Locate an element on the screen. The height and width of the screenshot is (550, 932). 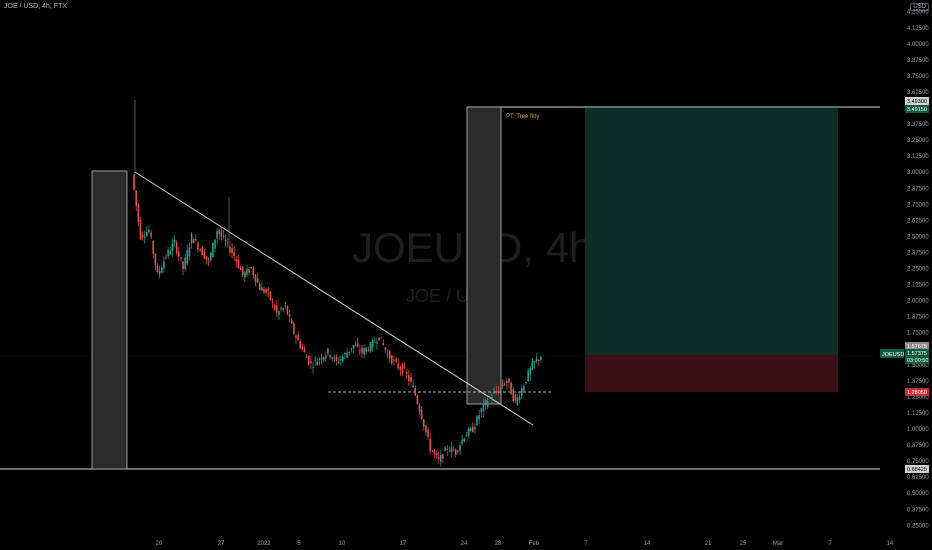
time-axis: 20 27 2022 5 10 17 24 28 Feb 7 14 21 25 Mar 7 14 is located at coordinates (525, 544).